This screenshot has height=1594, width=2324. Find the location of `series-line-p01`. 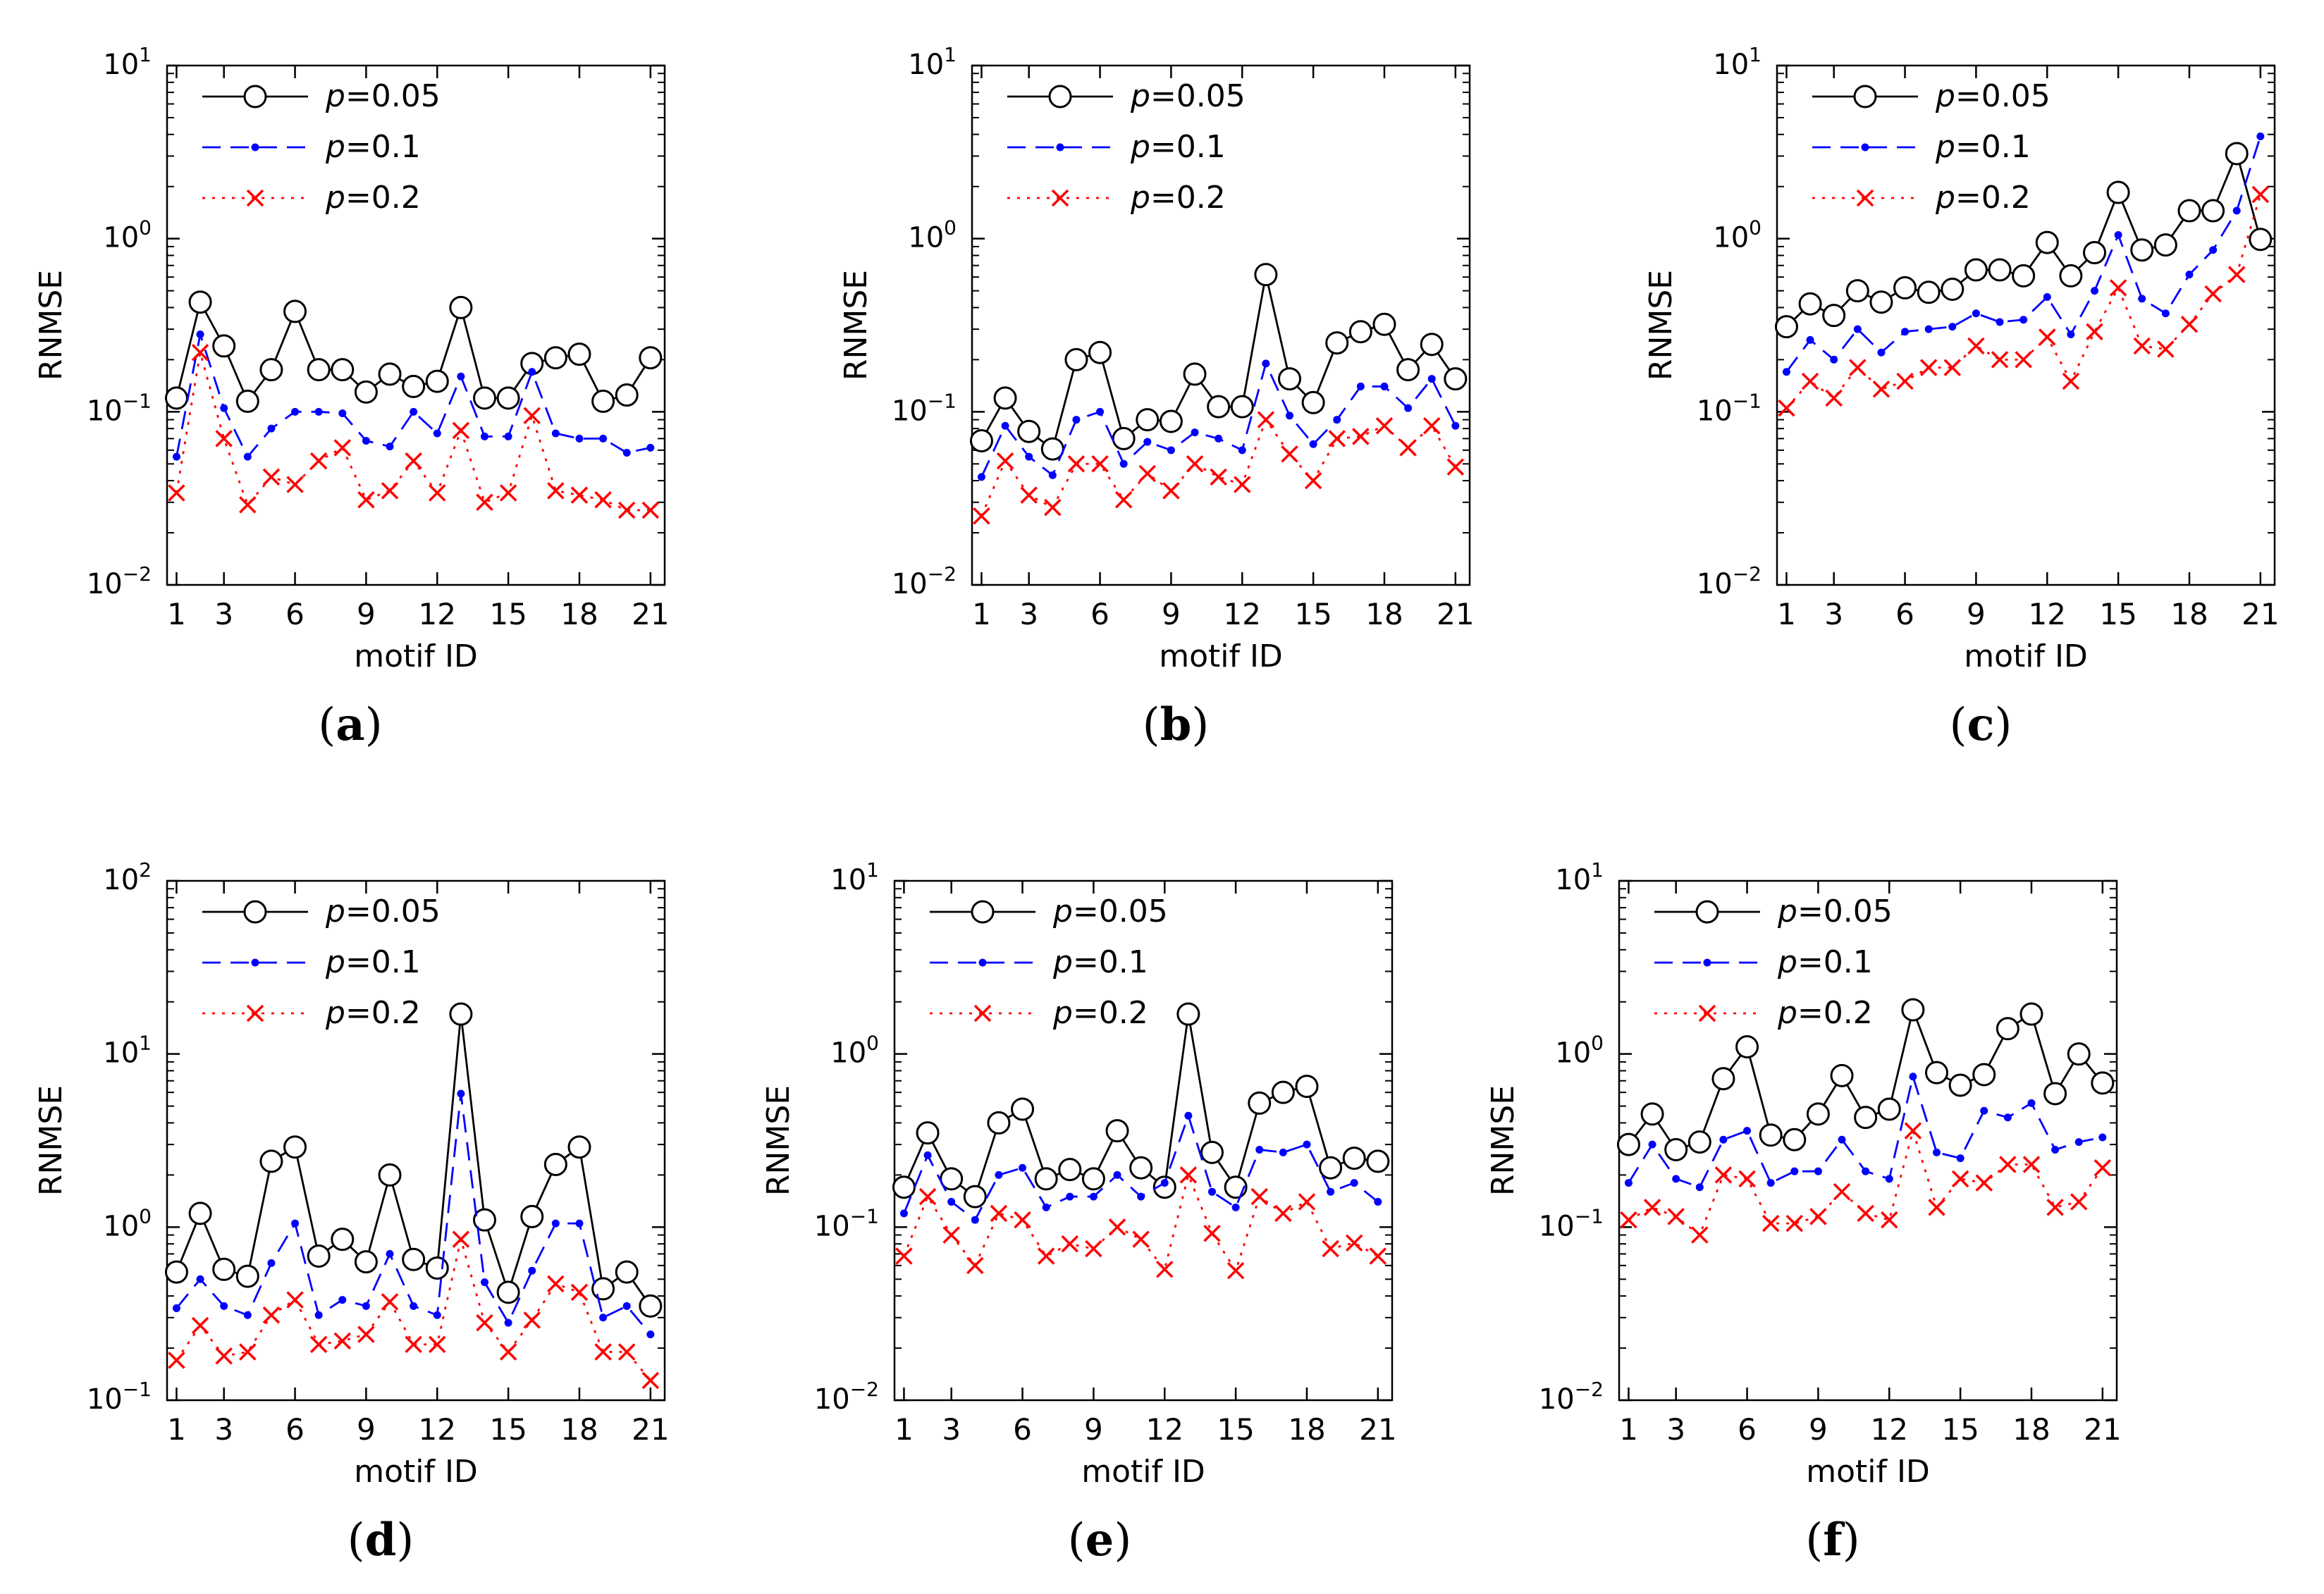

series-line-p01 is located at coordinates (2023, 254).